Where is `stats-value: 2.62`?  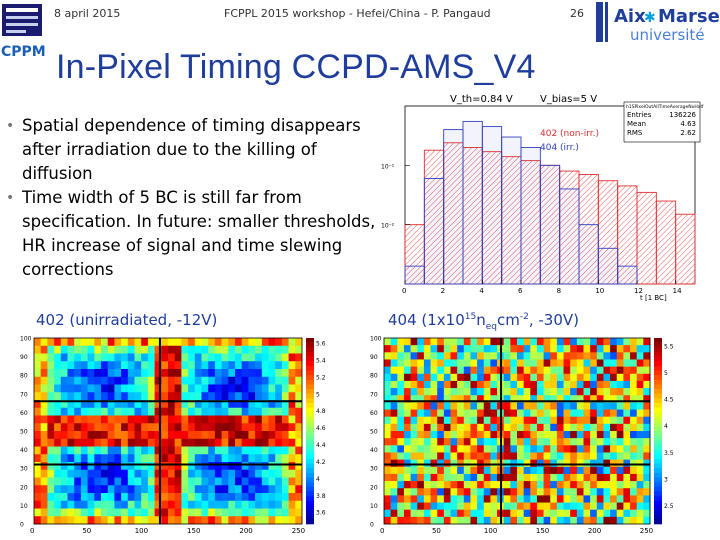
stats-value: 2.62 is located at coordinates (688, 133).